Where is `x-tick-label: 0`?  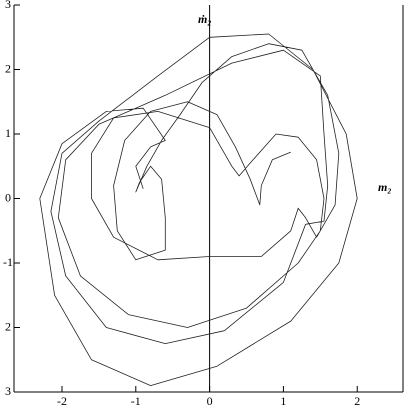 x-tick-label: 0 is located at coordinates (210, 401).